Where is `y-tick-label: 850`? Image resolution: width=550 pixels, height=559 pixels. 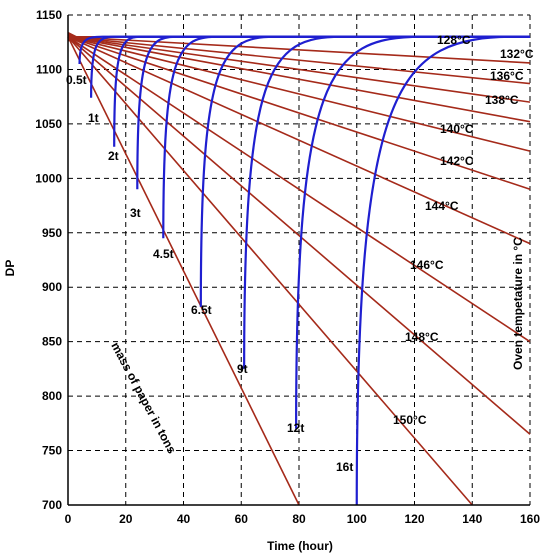
y-tick-label: 850 is located at coordinates (52, 342).